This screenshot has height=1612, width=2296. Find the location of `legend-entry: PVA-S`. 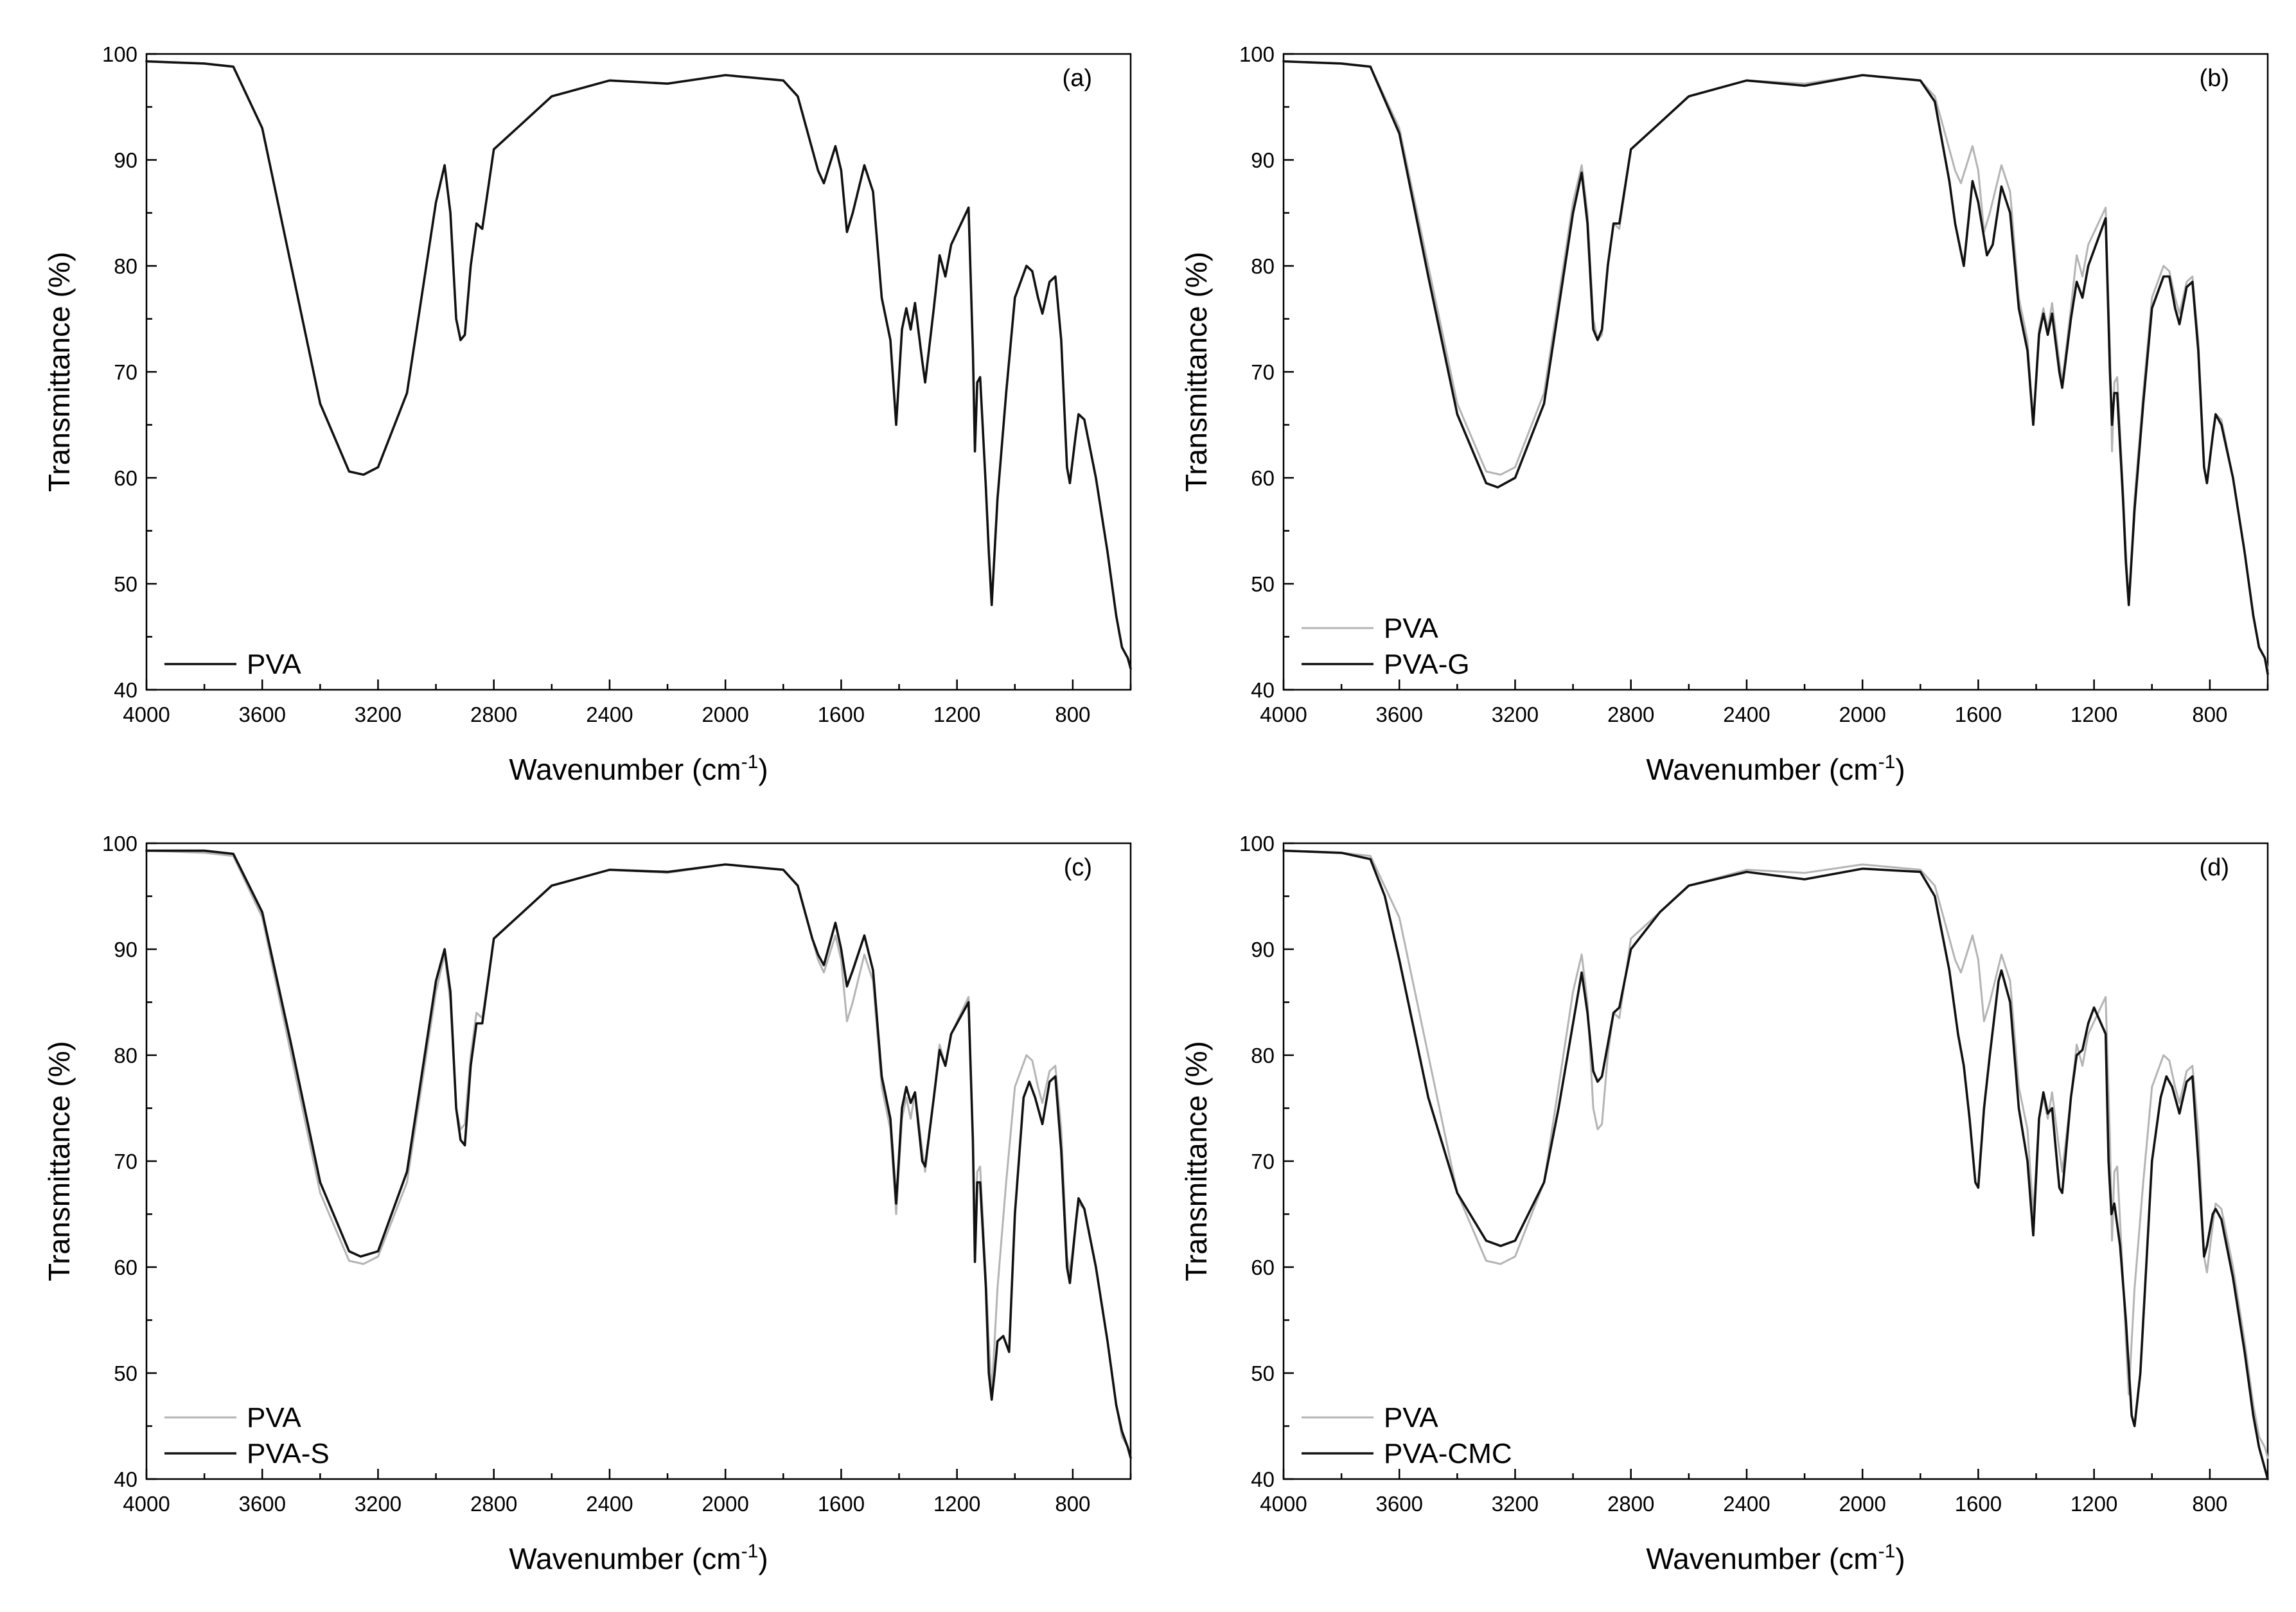

legend-entry: PVA-S is located at coordinates (288, 1453).